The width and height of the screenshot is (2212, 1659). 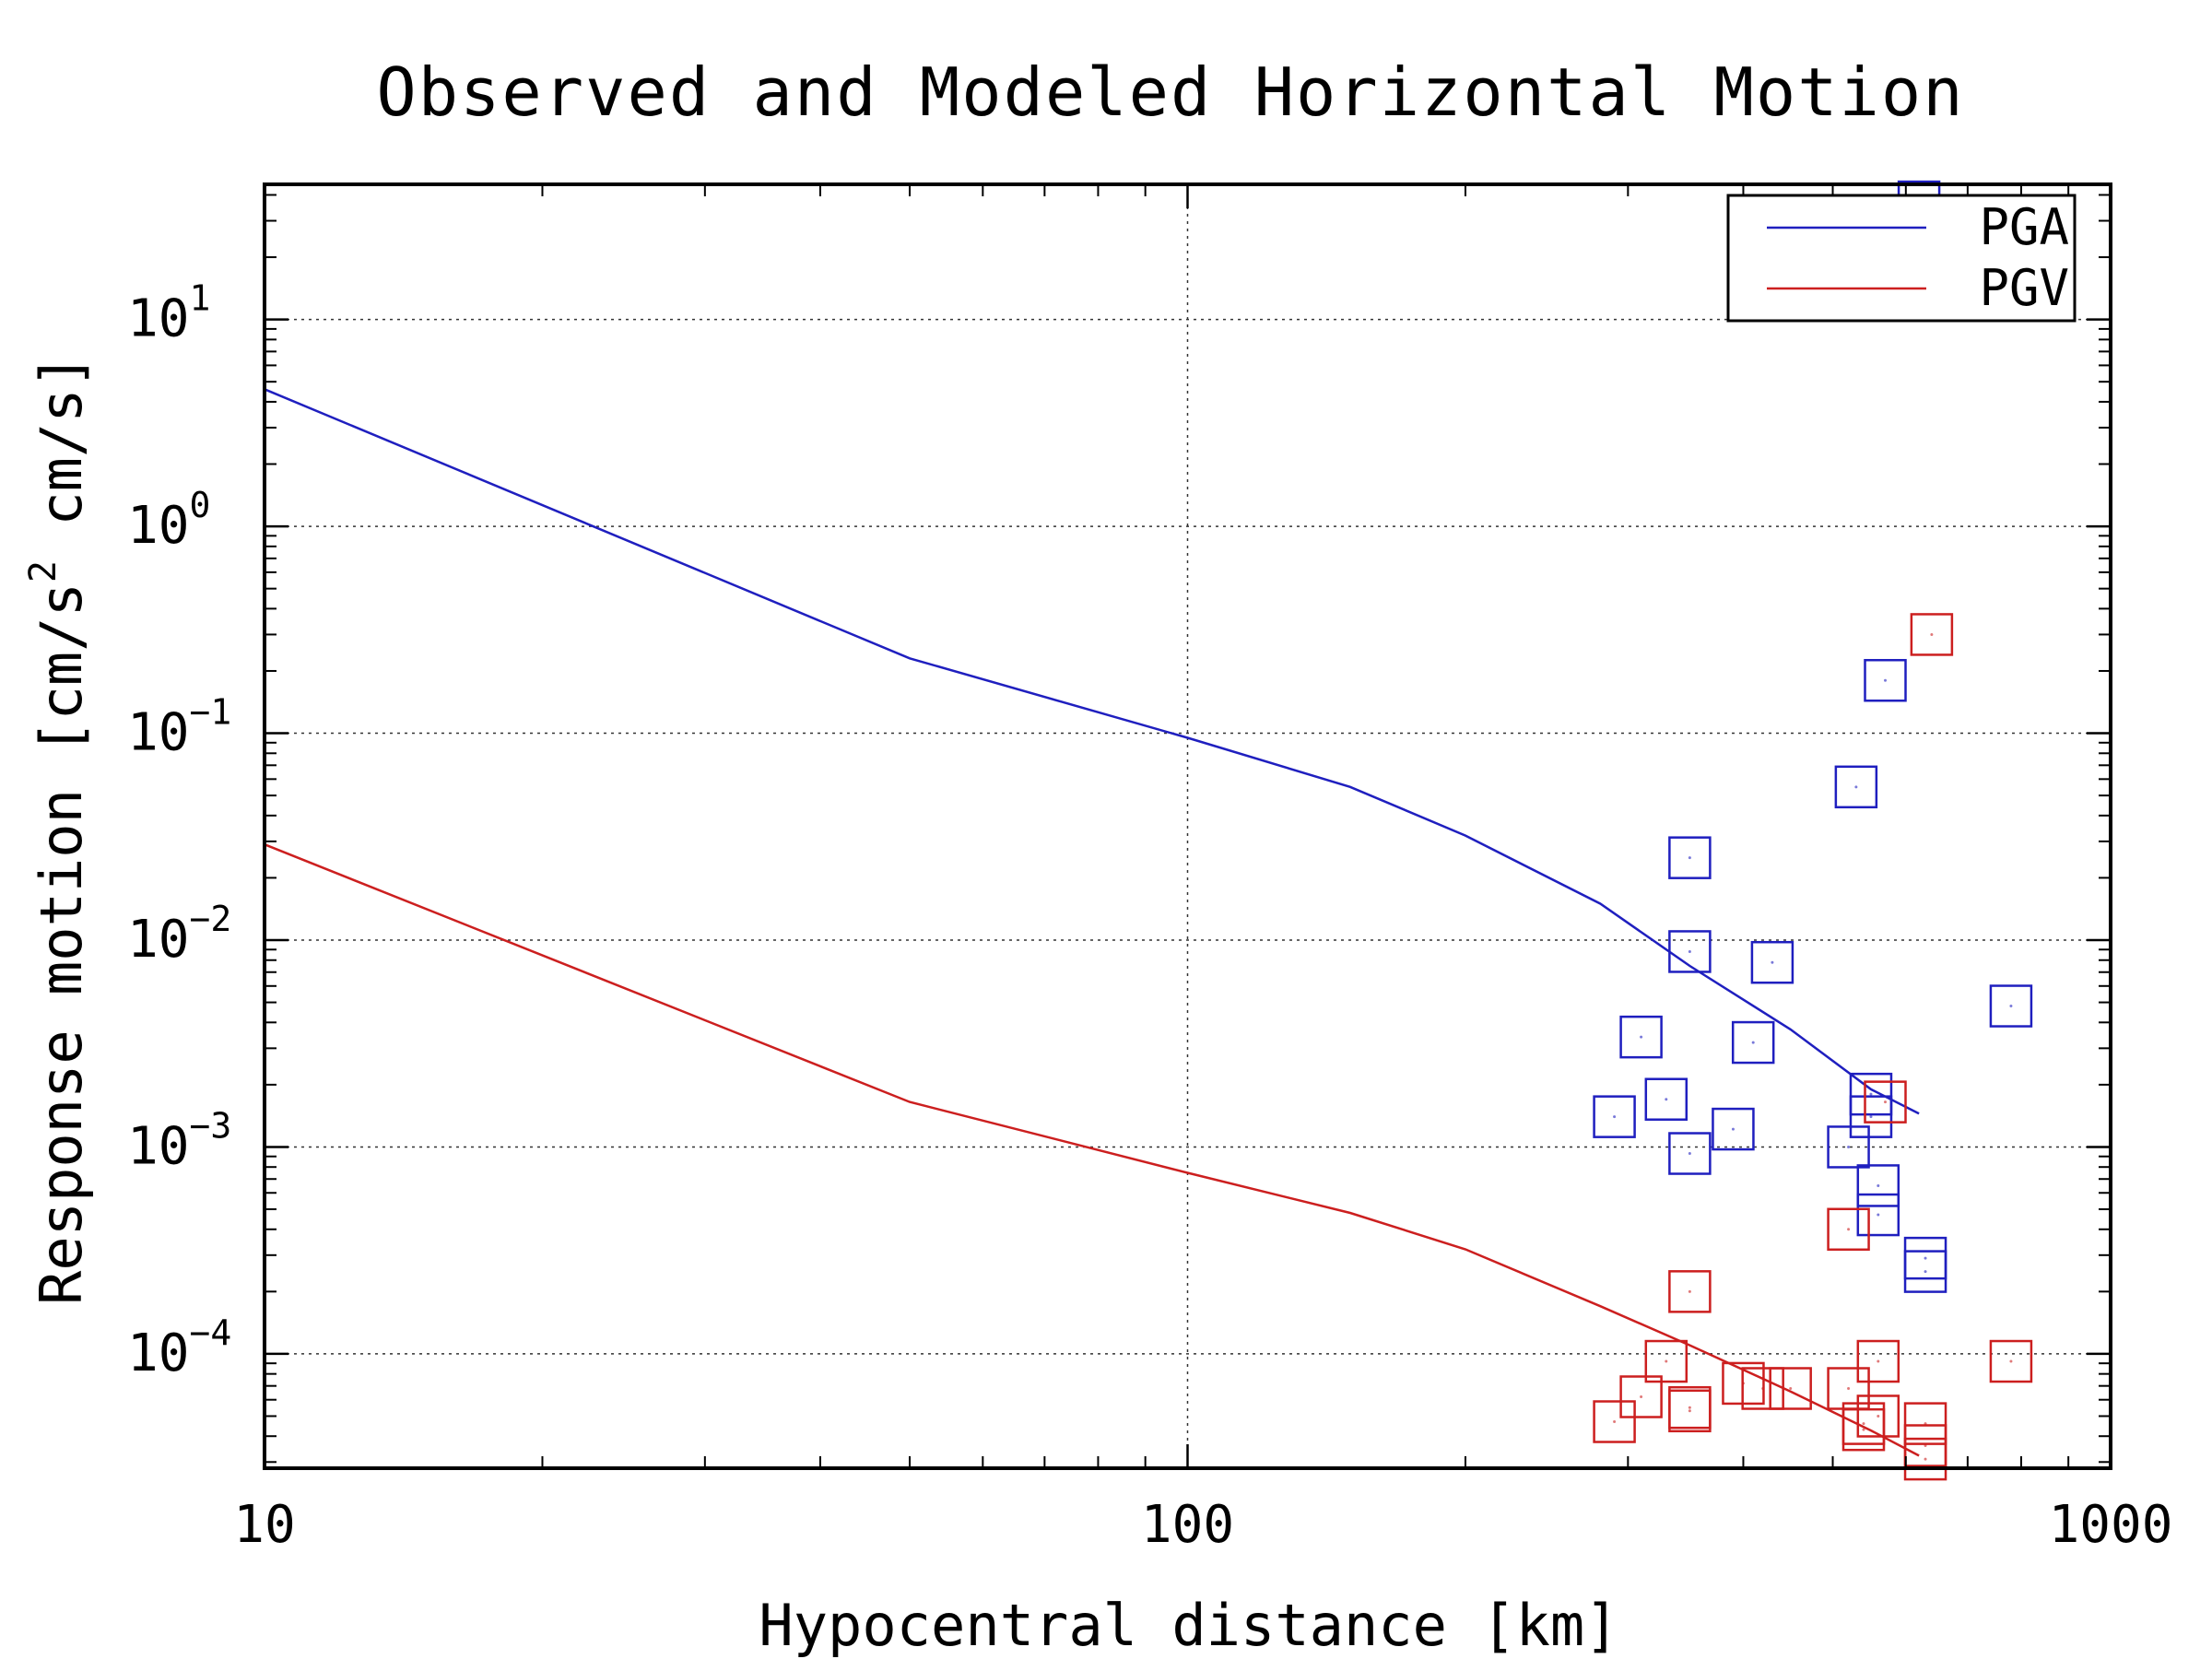 I want to click on x-tick-labels: 10 100 1000, so click(x=1202, y=1525).